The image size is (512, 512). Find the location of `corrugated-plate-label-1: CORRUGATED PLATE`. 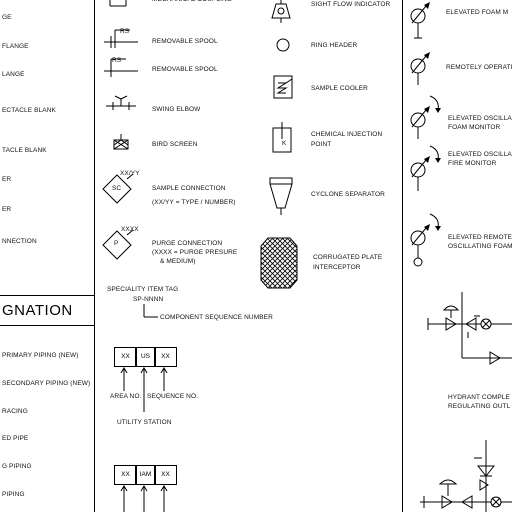

corrugated-plate-label-1: CORRUGATED PLATE is located at coordinates (348, 257).